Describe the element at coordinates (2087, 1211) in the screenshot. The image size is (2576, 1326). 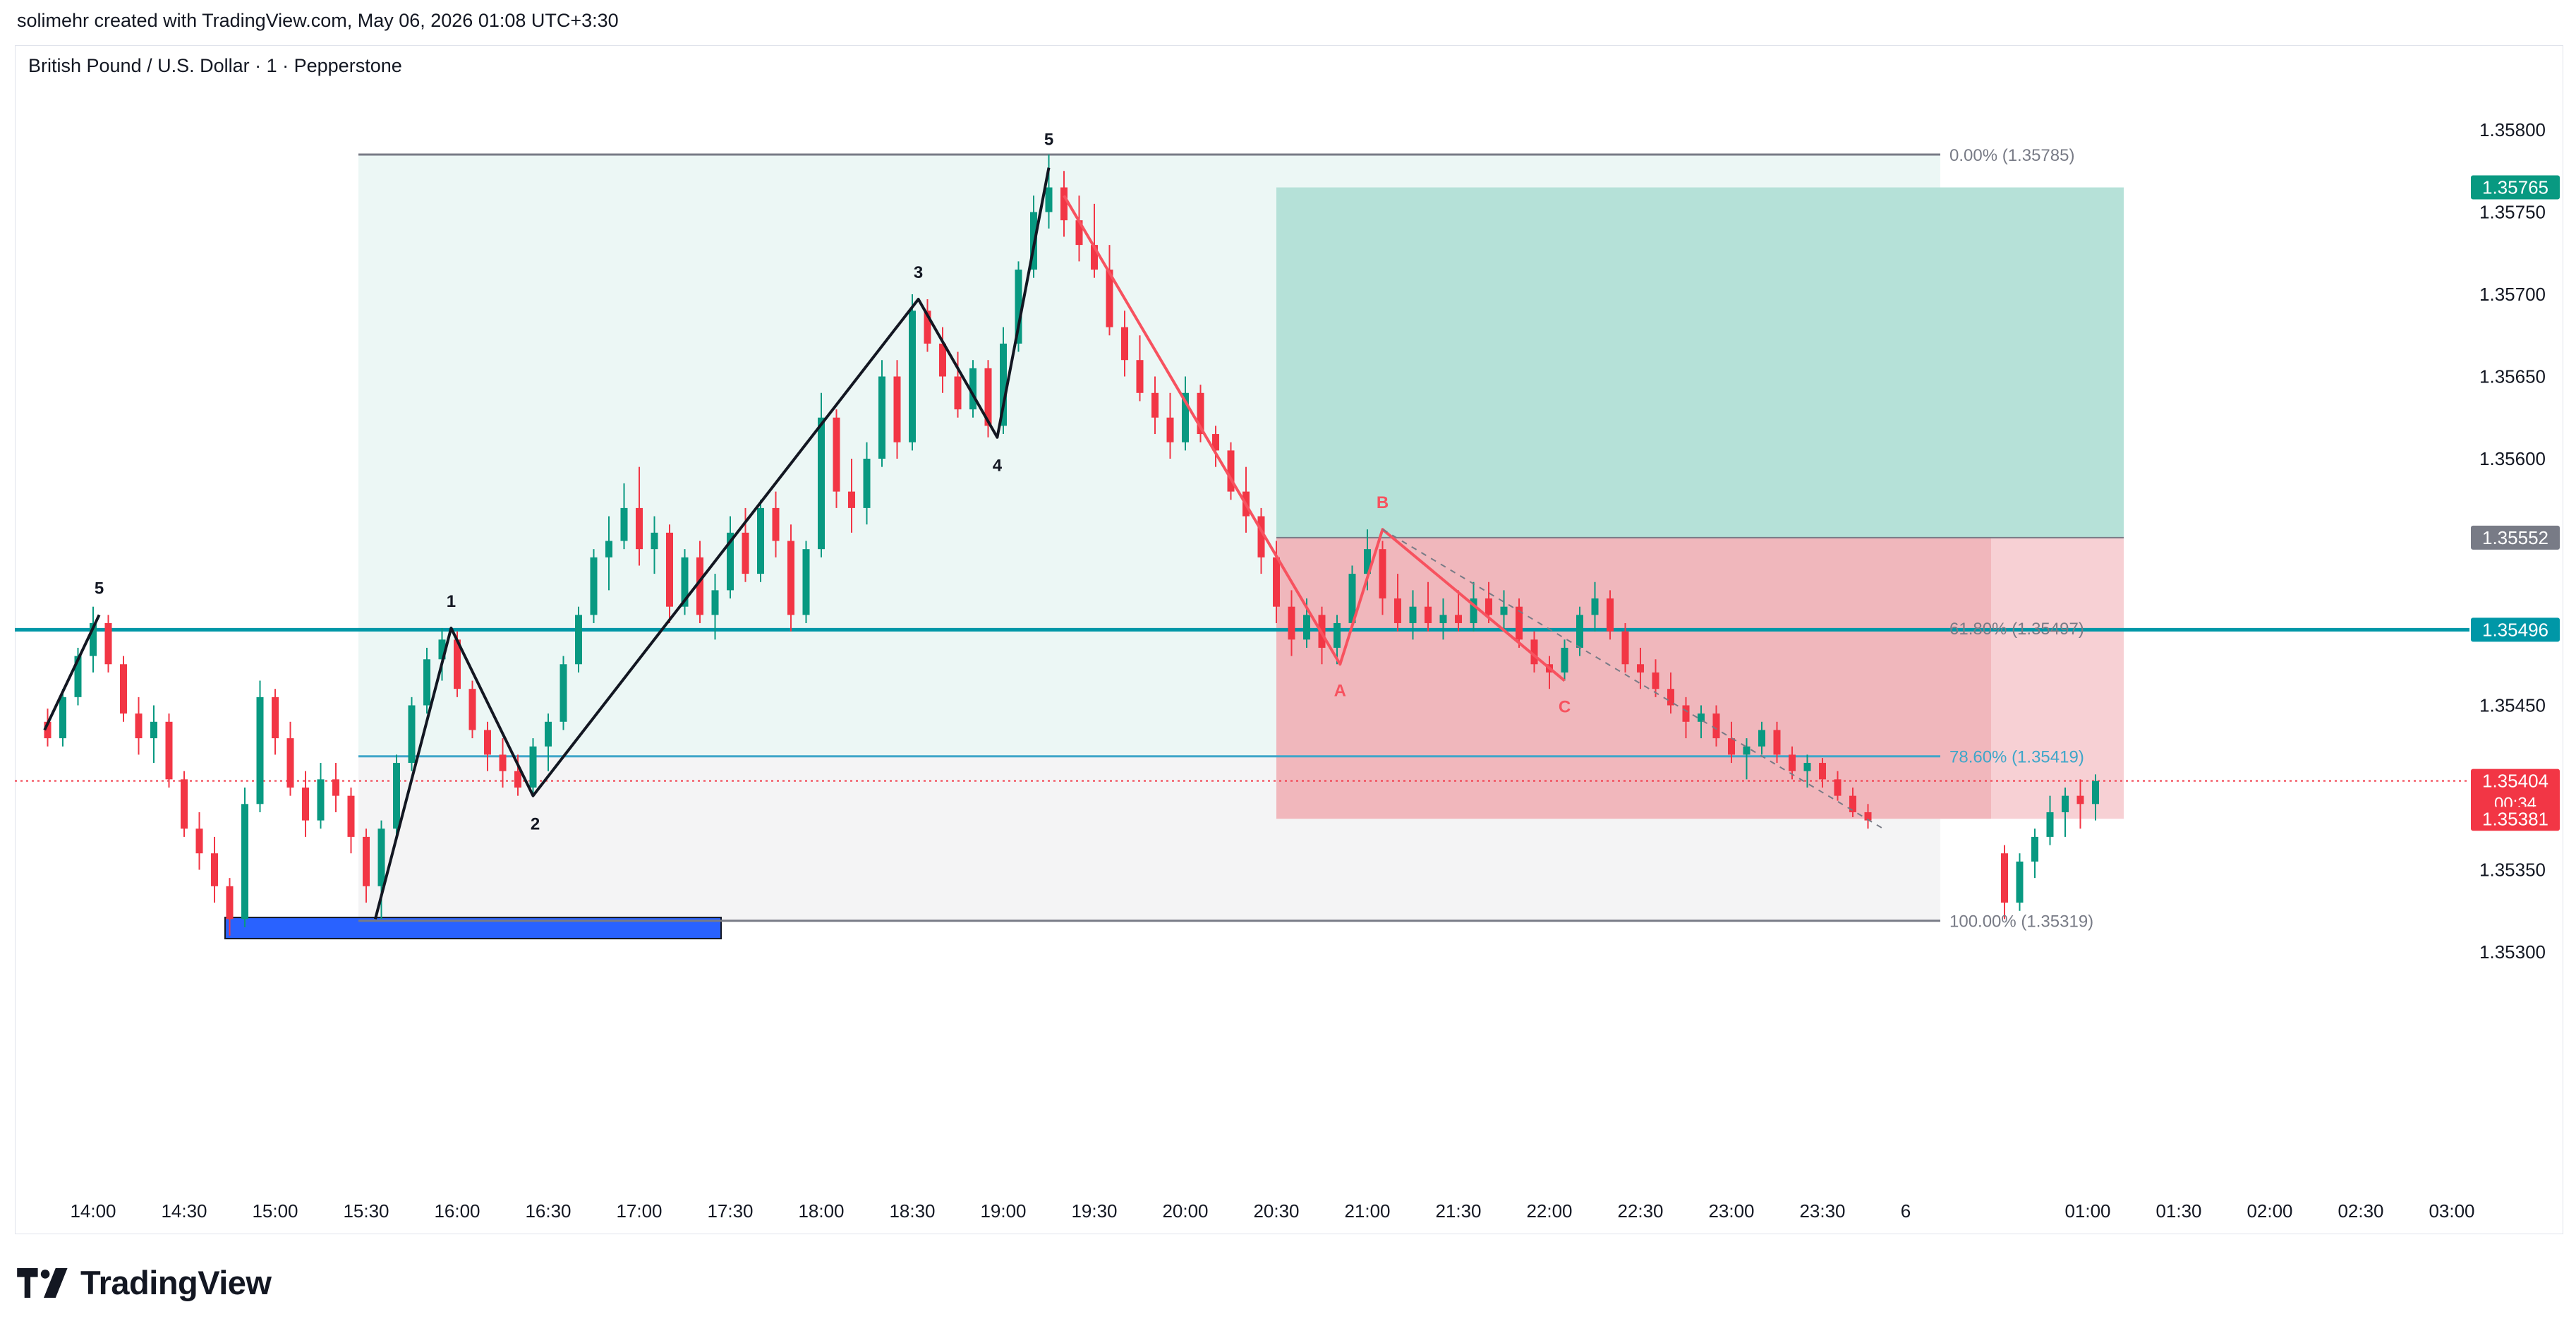
I see `x-tick-label: 01:00` at that location.